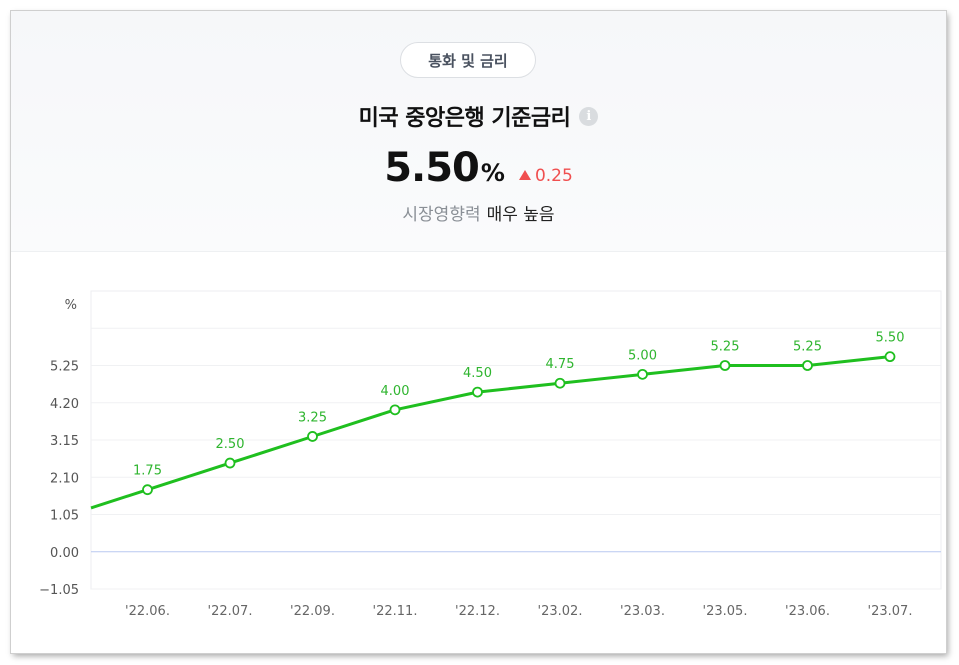 The image size is (959, 665). I want to click on market-impact: 시장영향력 매우 높음, so click(478, 212).